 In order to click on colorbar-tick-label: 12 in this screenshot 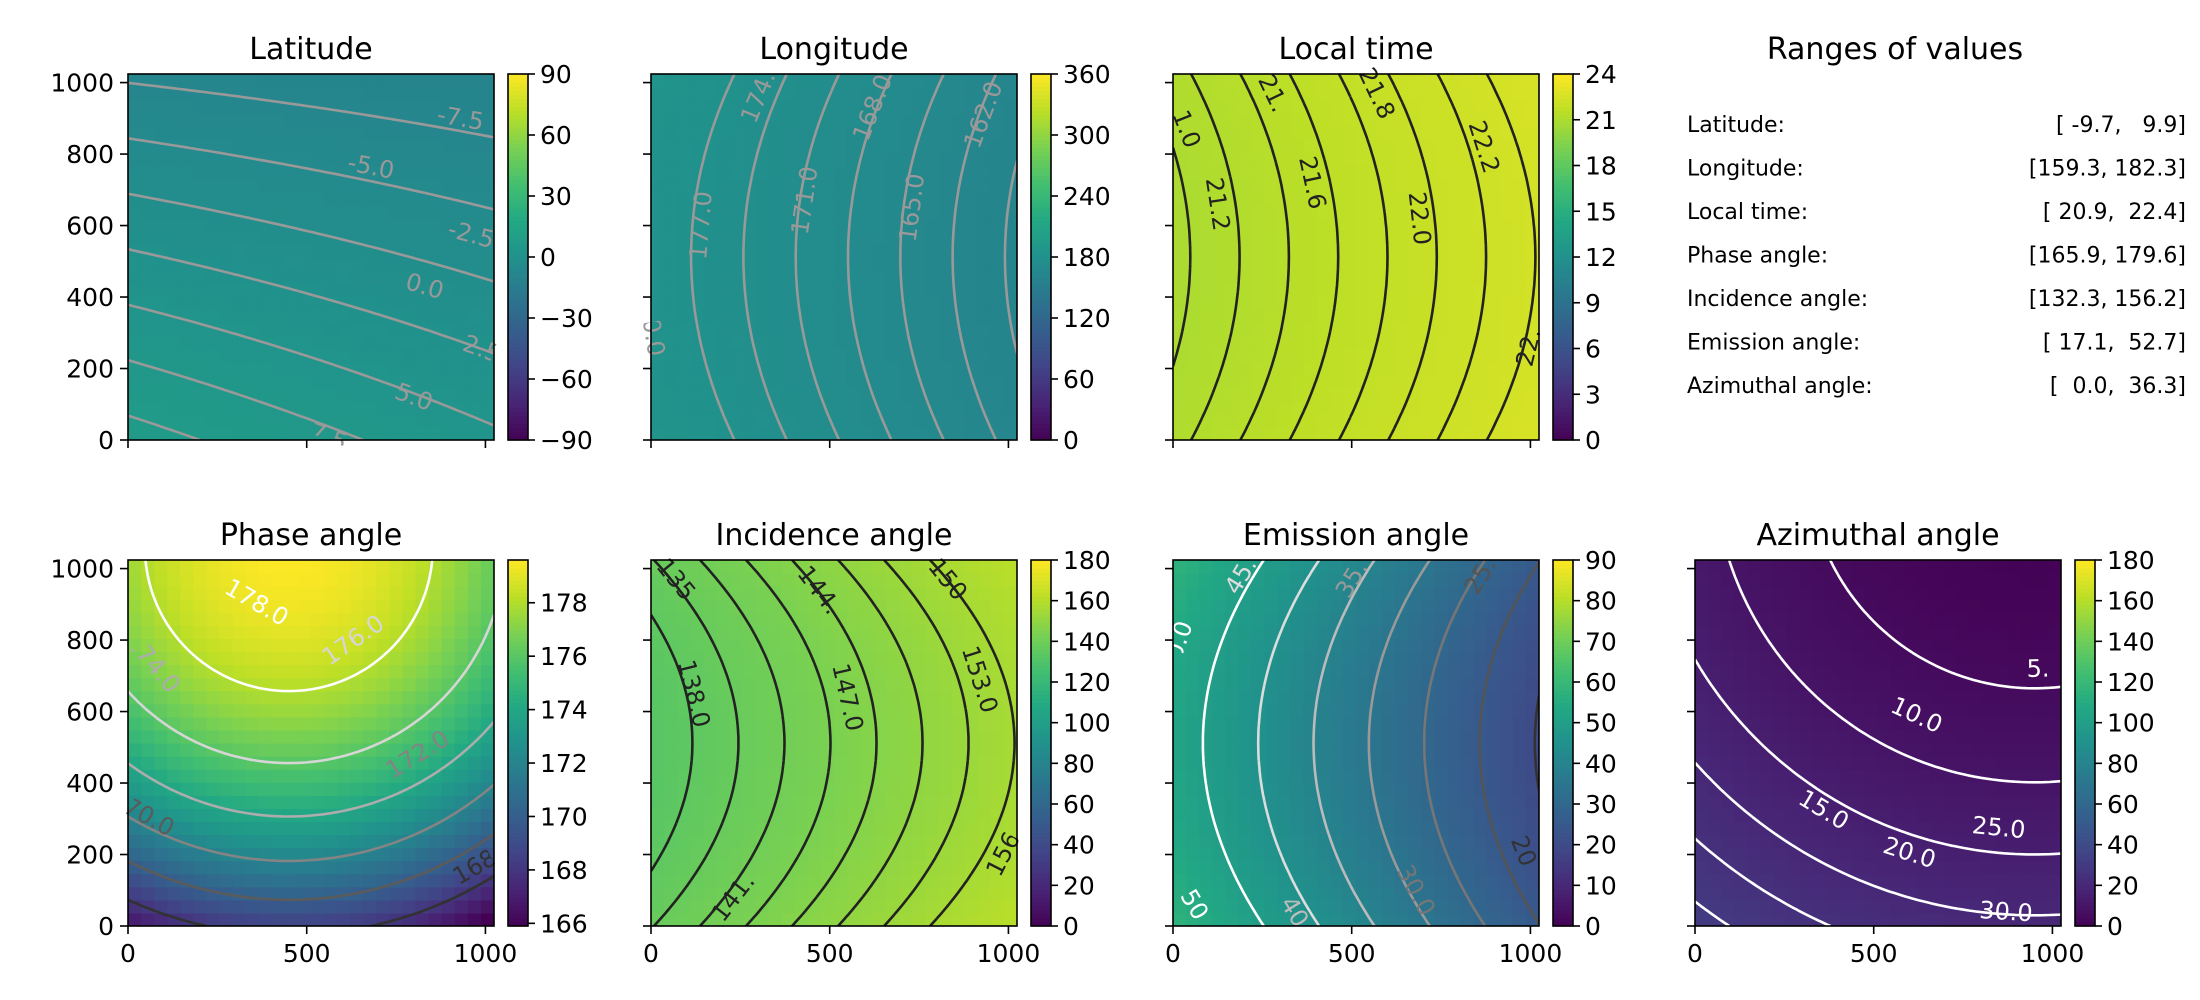, I will do `click(1601, 257)`.